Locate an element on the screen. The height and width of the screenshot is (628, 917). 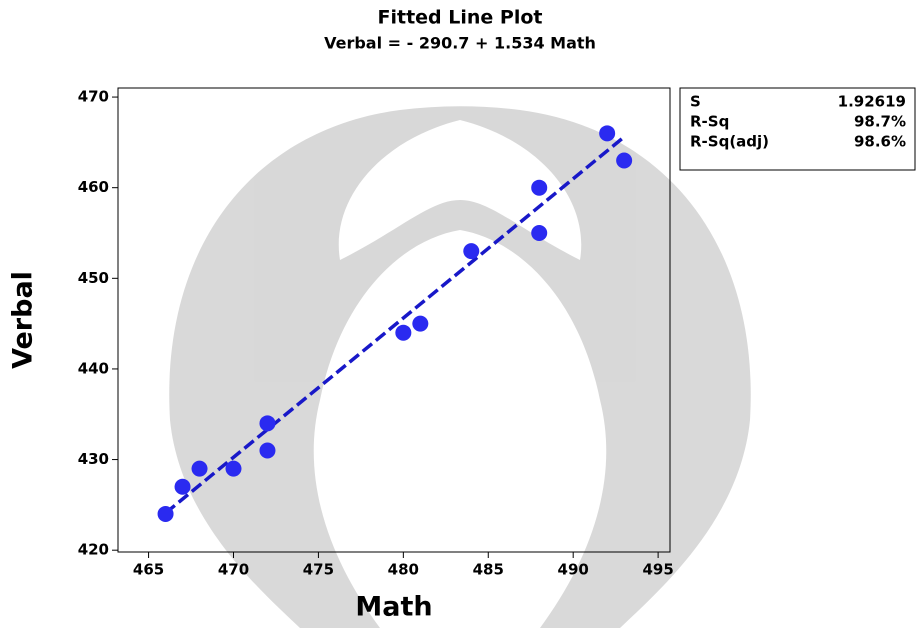
x-axis-label: Math is located at coordinates (393, 607).